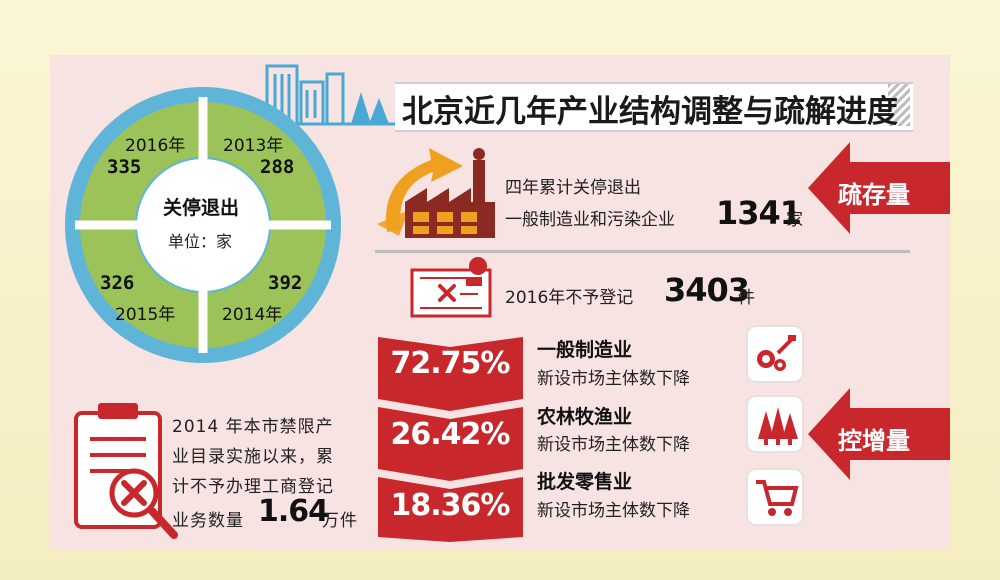  What do you see at coordinates (775, 424) in the screenshot?
I see `trees-icon` at bounding box center [775, 424].